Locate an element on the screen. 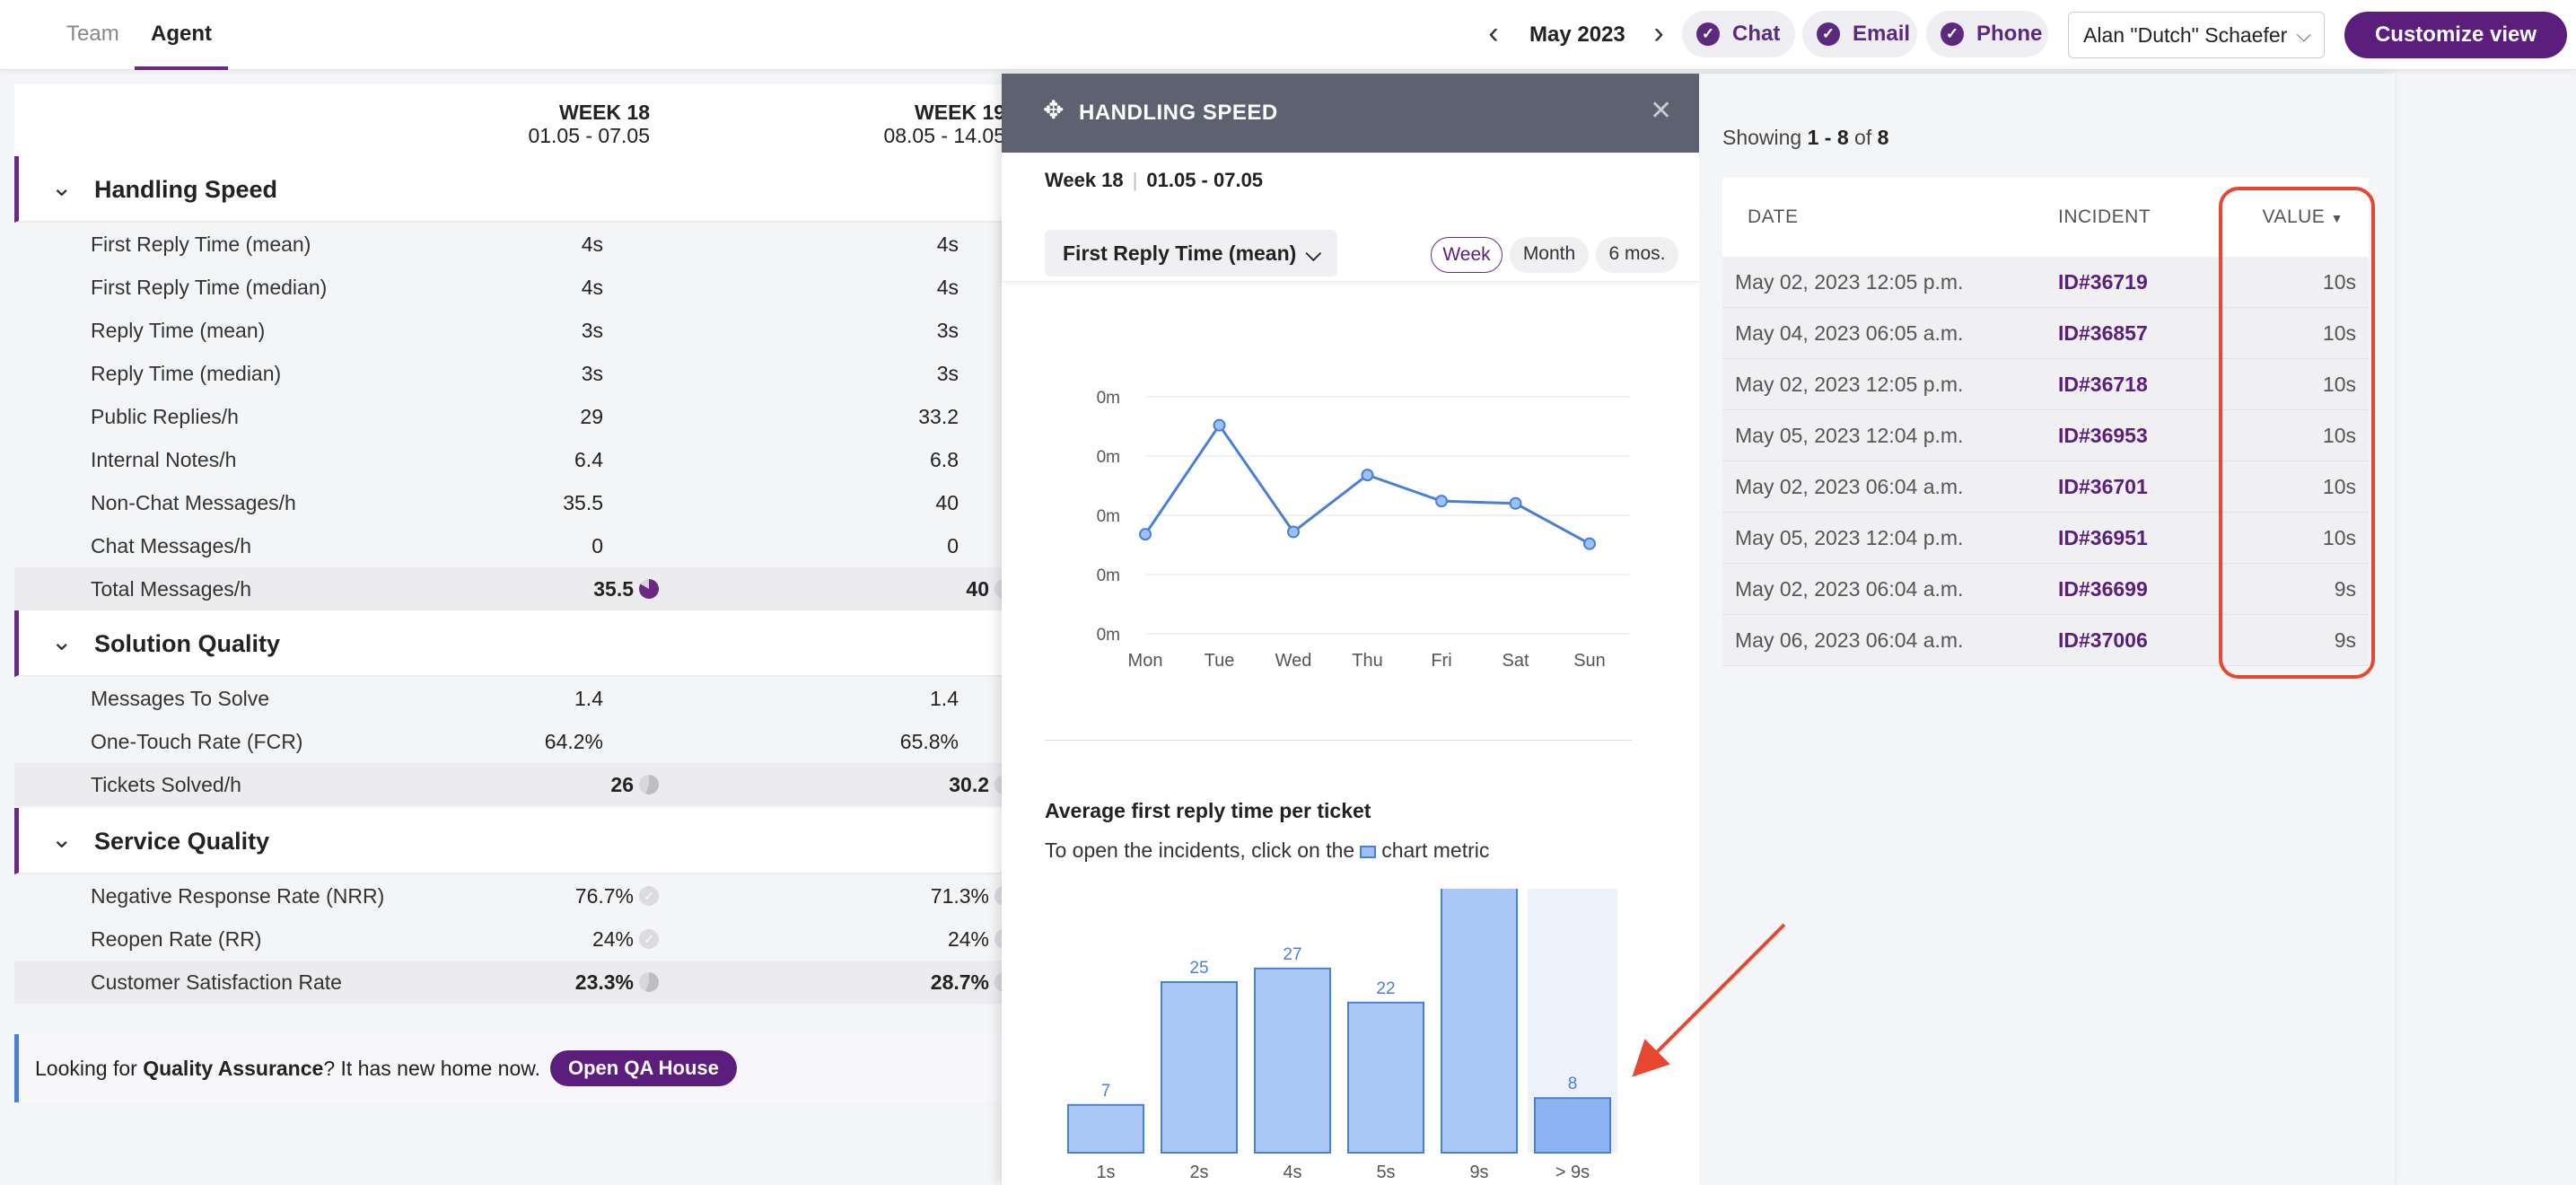 The height and width of the screenshot is (1185, 2576). metric-label: Total Messages/h is located at coordinates (171, 589).